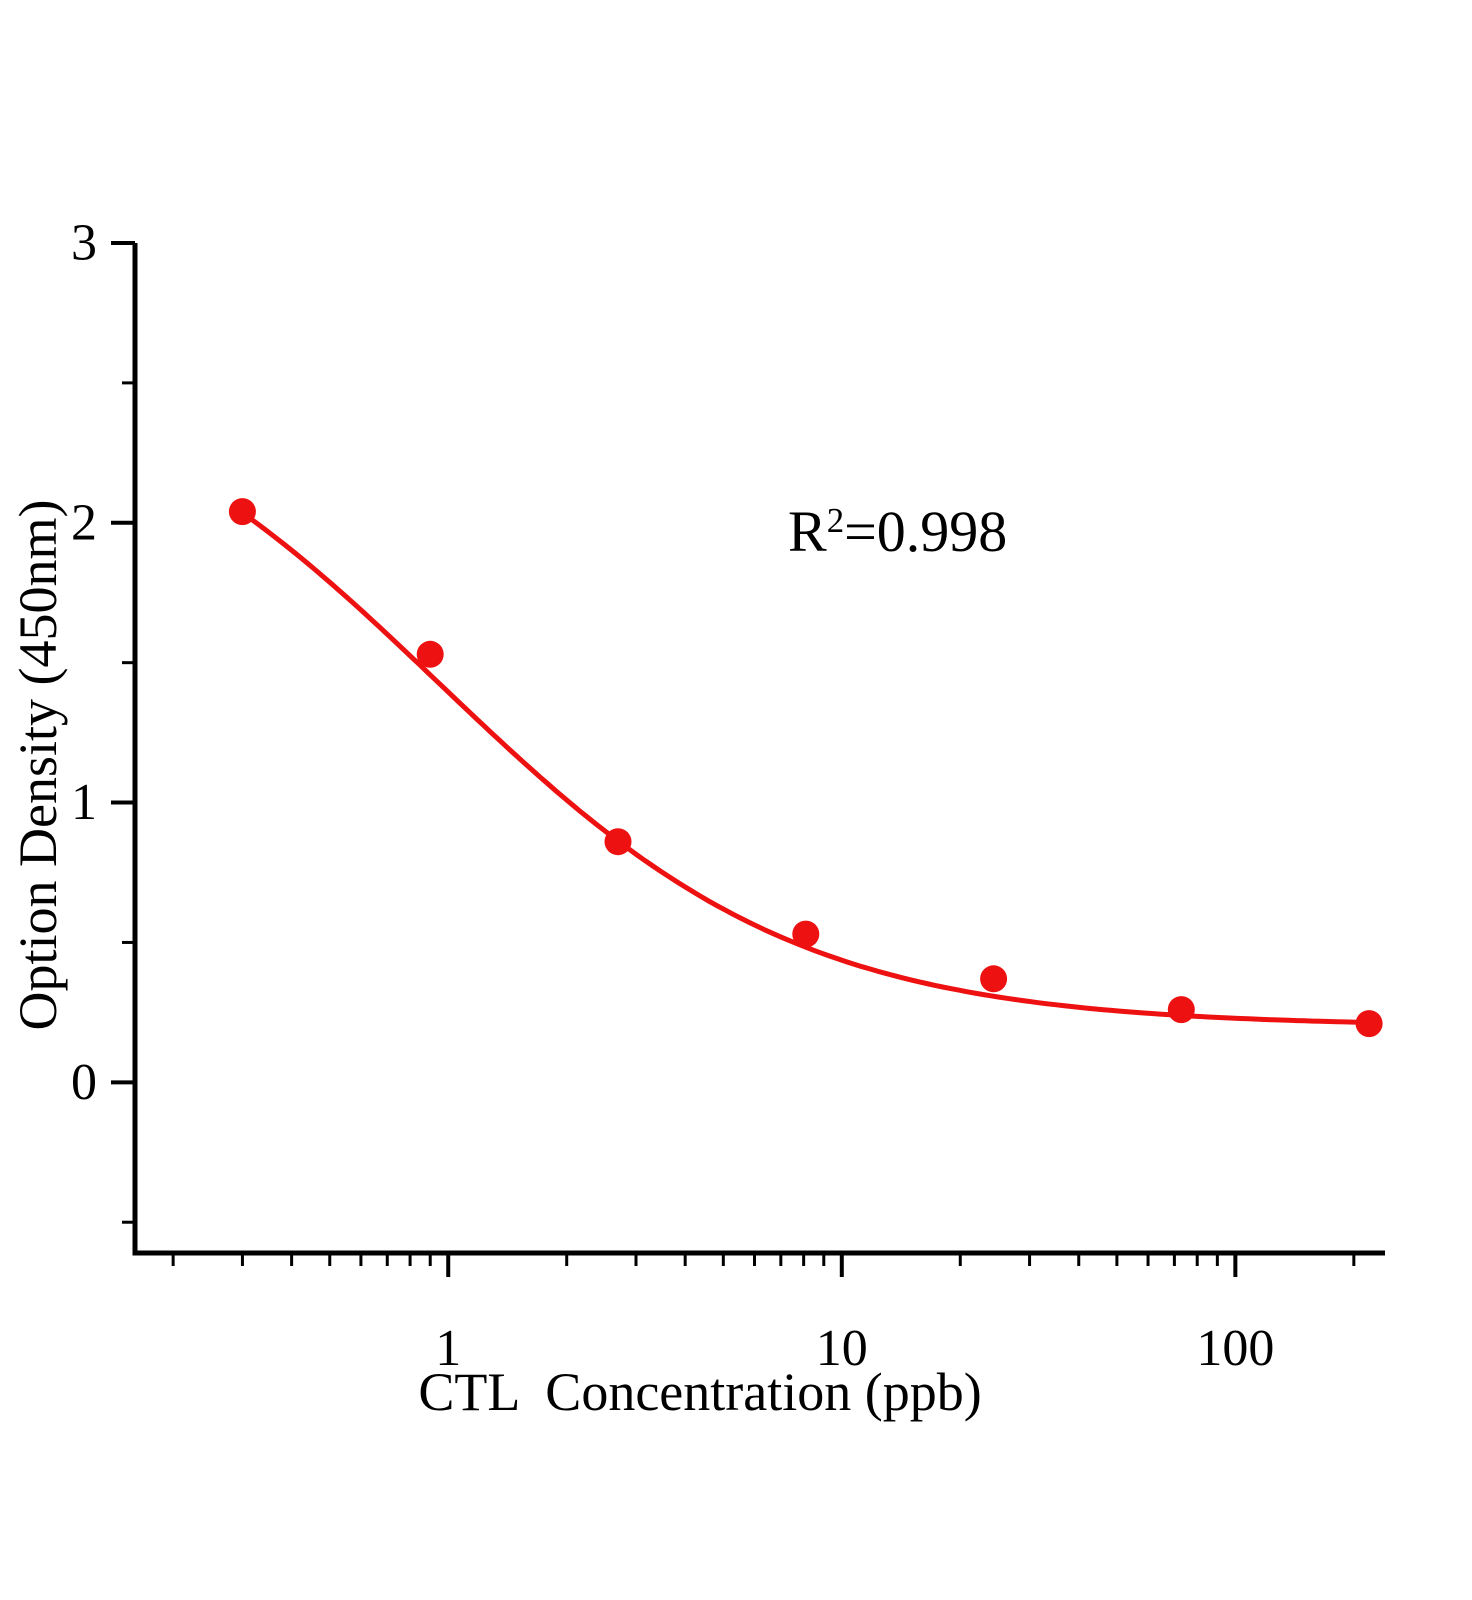 This screenshot has height=1600, width=1472. Describe the element at coordinates (84, 243) in the screenshot. I see `y-axis-tick-label: 3` at that location.